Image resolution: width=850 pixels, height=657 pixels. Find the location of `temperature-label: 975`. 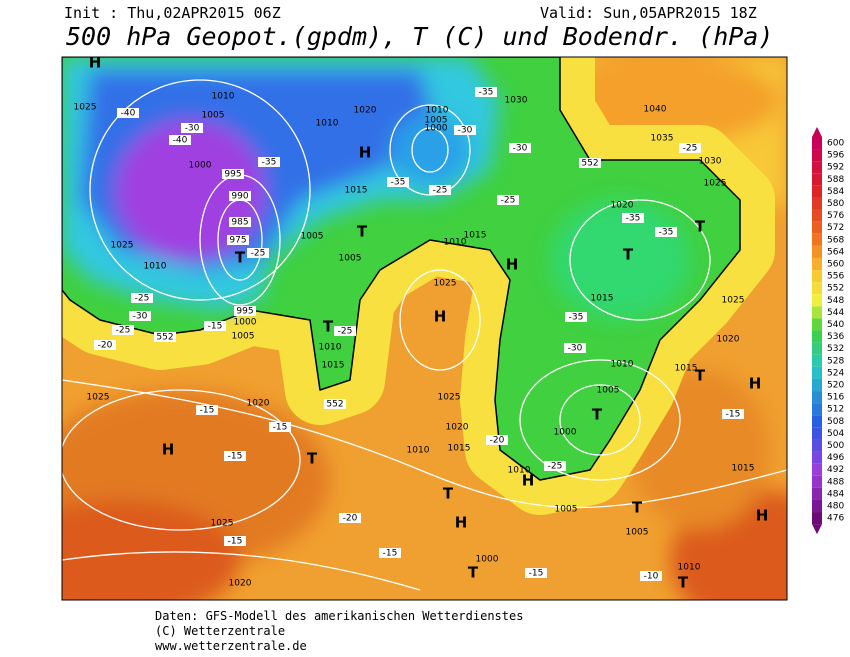

temperature-label: 975 is located at coordinates (237, 241).